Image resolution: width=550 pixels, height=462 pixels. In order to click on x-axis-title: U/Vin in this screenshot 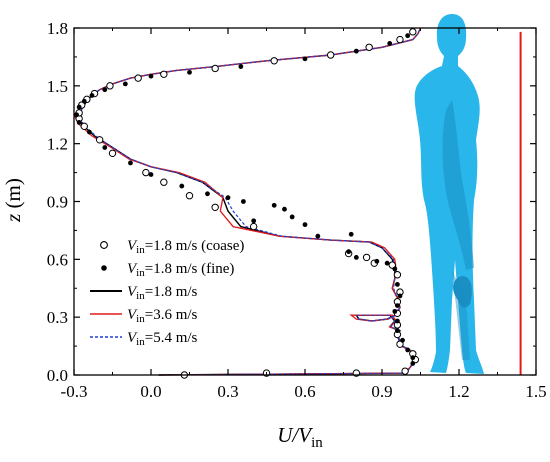, I will do `click(300, 437)`.